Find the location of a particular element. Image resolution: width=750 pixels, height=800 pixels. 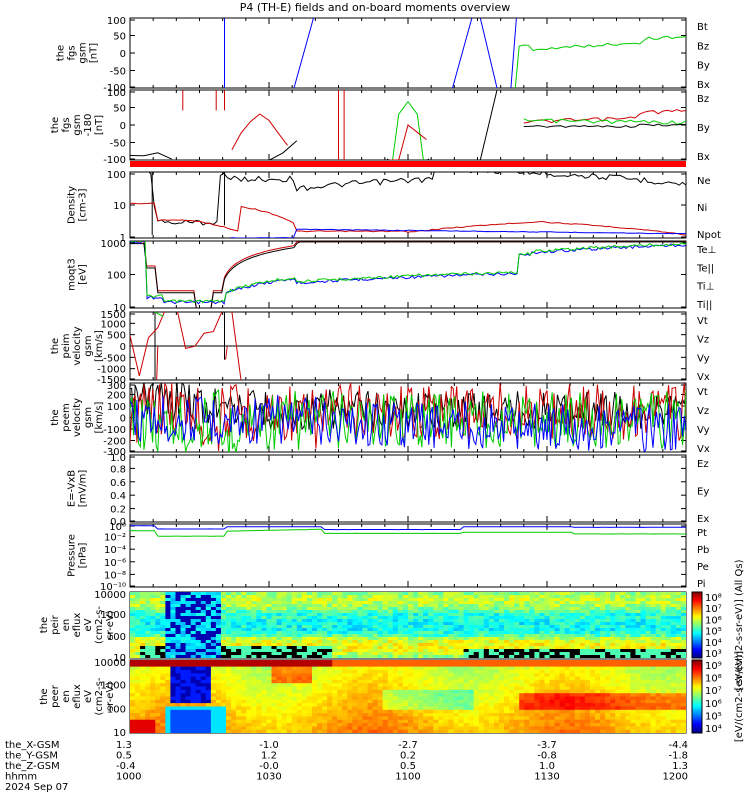

ytick-label: 10000 is located at coordinates (110, 595).